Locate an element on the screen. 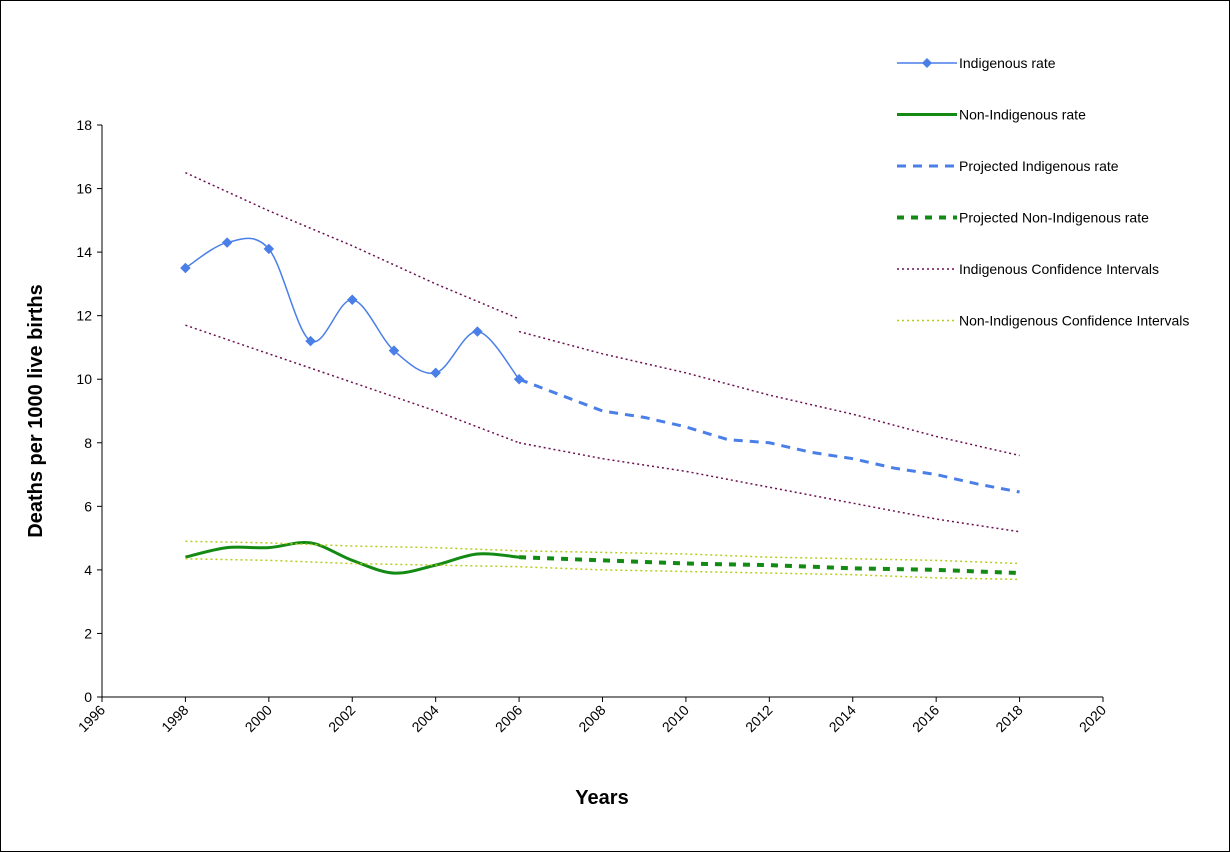  y-tick-label: 8 is located at coordinates (88, 443).